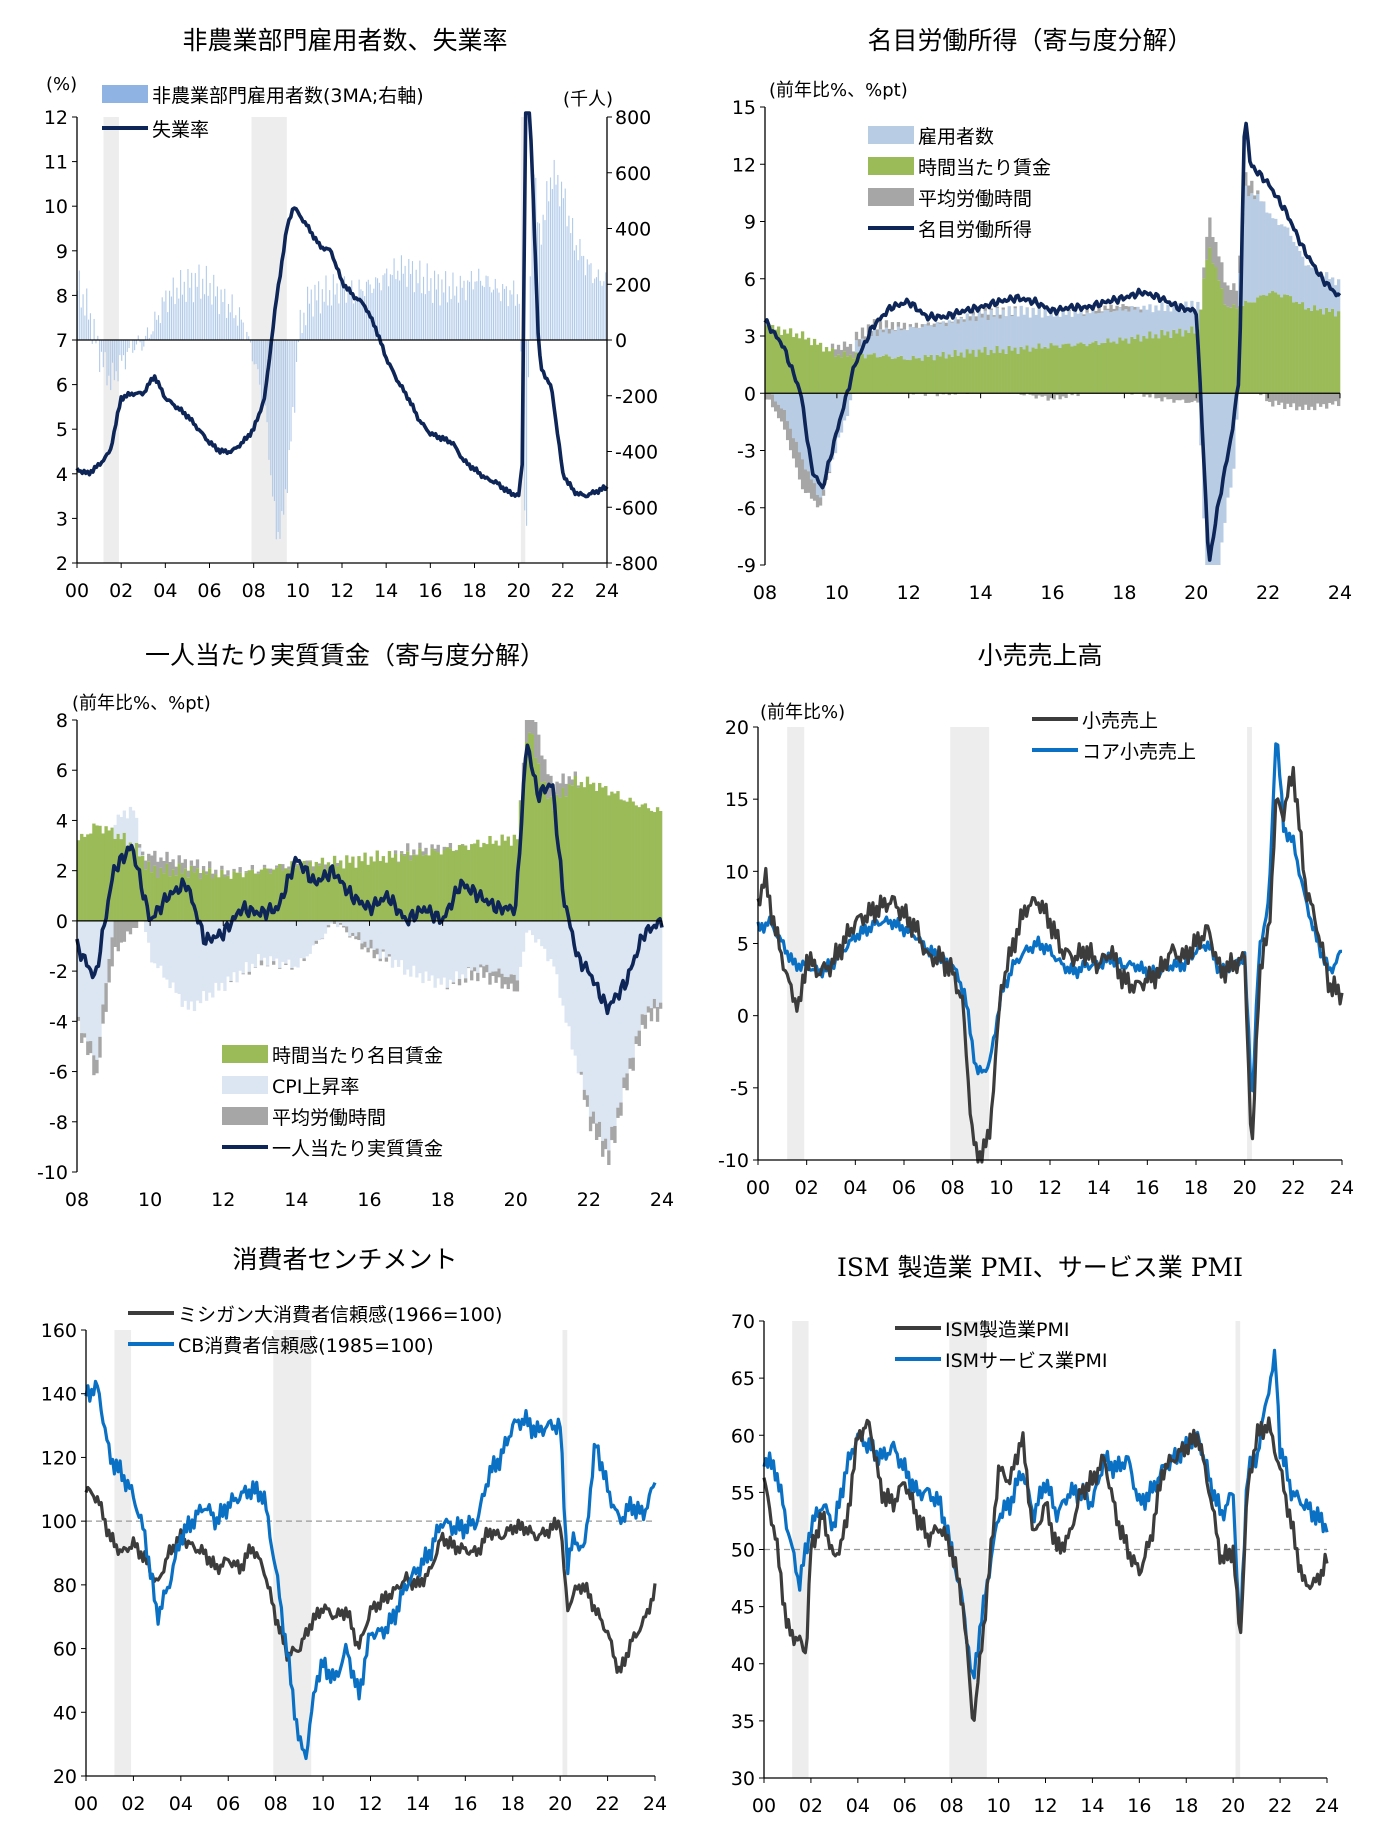 This screenshot has height=1842, width=1374. What do you see at coordinates (743, 1722) in the screenshot?
I see `y-tick-label: 35` at bounding box center [743, 1722].